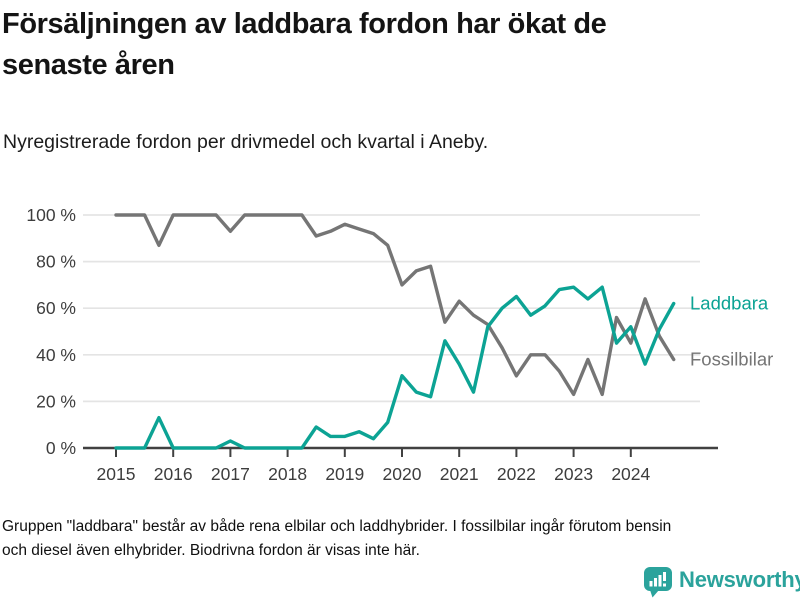 This screenshot has height=600, width=800. Describe the element at coordinates (573, 474) in the screenshot. I see `x-axis-label: 2023` at that location.